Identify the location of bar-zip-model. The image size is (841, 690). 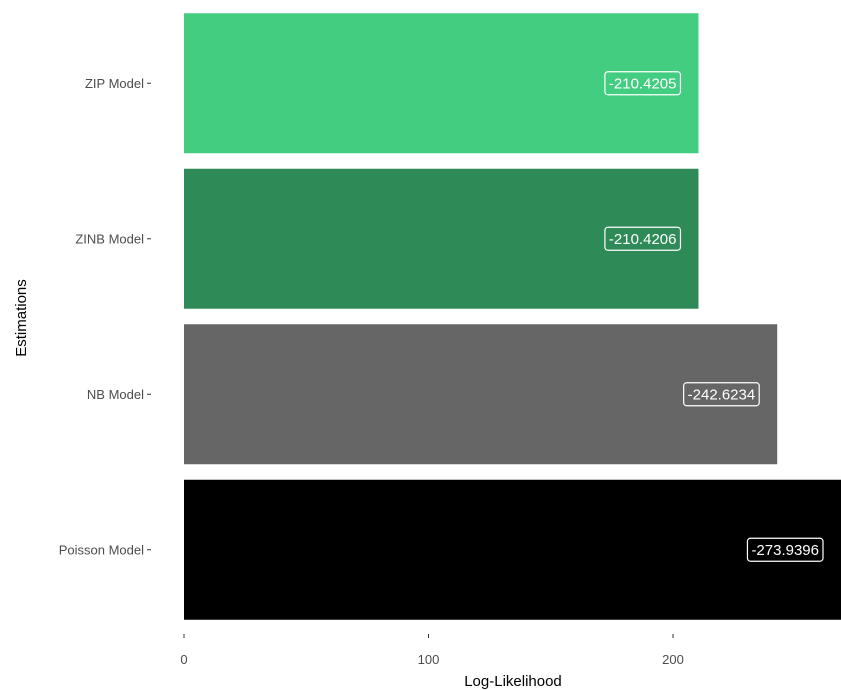
(441, 83).